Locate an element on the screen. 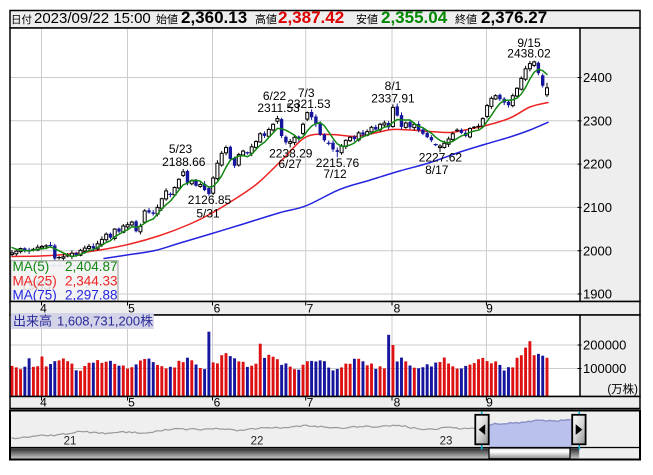 The image size is (653, 475). svg-text: 2311.53 is located at coordinates (278, 108).